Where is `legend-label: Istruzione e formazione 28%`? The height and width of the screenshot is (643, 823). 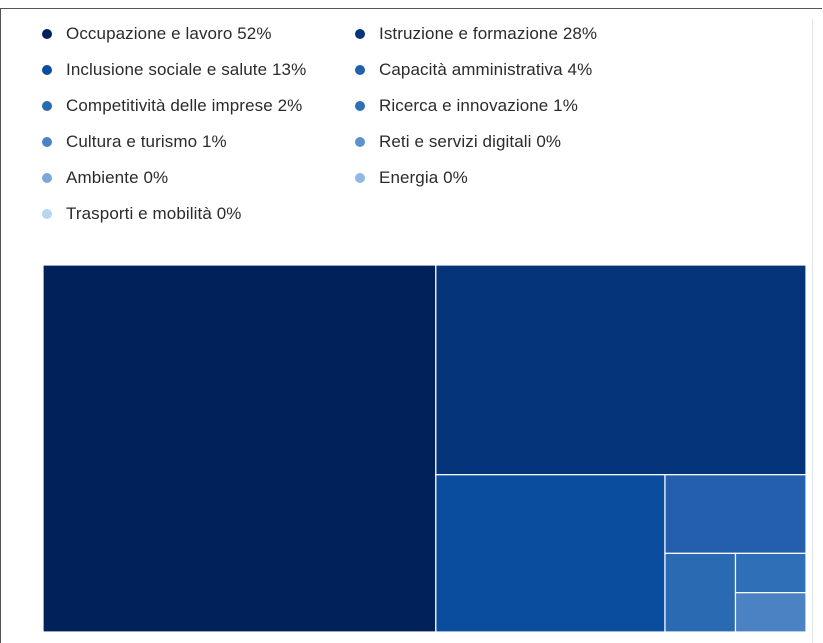 legend-label: Istruzione e formazione 28% is located at coordinates (488, 33).